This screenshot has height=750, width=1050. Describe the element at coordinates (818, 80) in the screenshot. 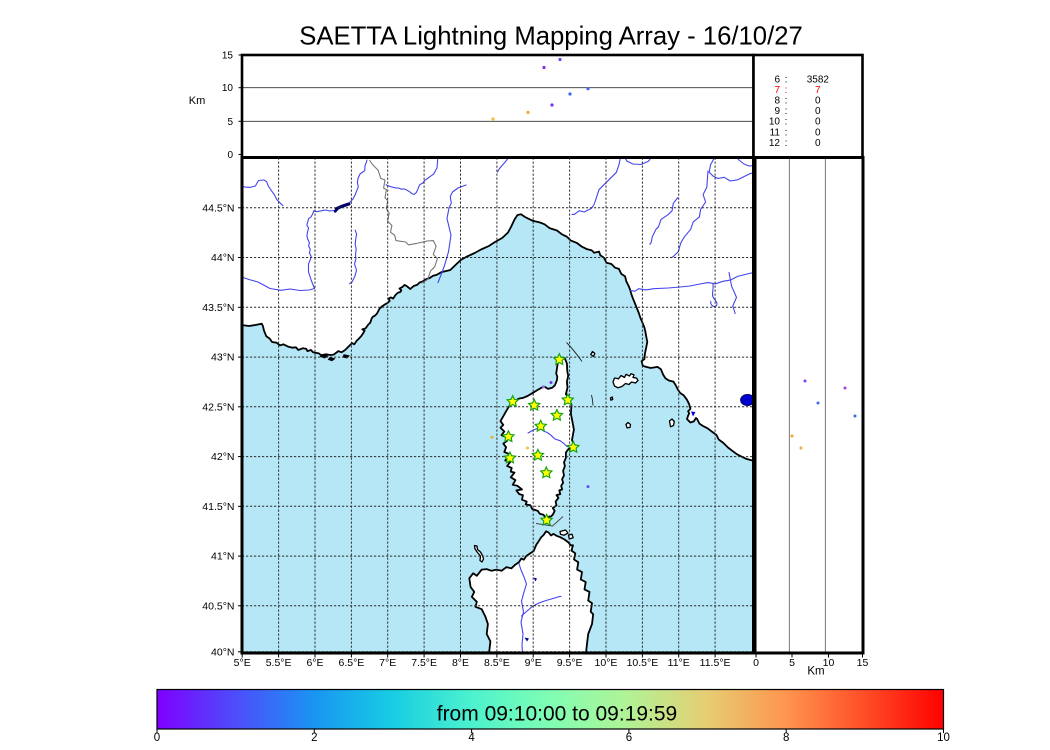

I see `svg-text: 3582` at that location.